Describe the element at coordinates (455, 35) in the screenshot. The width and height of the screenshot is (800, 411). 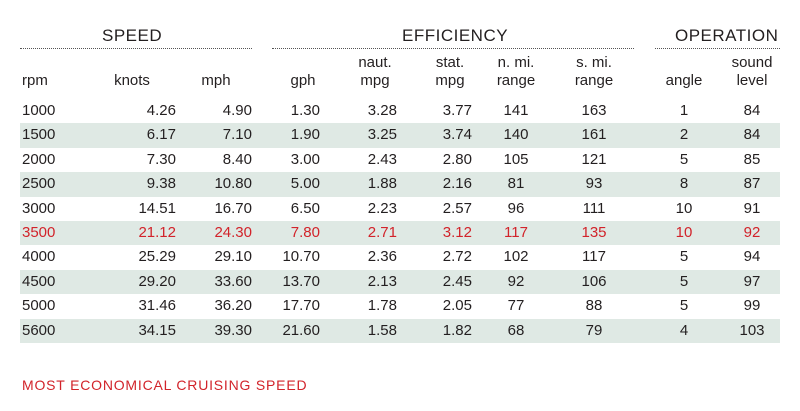
I see `group-title-efficiency: EFFICIENCY` at that location.